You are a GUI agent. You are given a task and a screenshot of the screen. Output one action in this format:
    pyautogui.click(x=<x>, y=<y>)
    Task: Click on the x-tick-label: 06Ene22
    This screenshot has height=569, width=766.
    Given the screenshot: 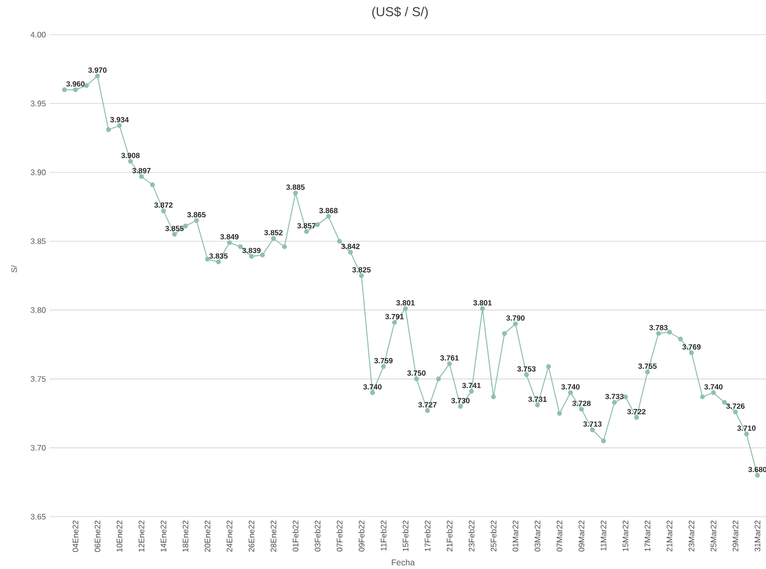 What is the action you would take?
    pyautogui.click(x=97, y=536)
    